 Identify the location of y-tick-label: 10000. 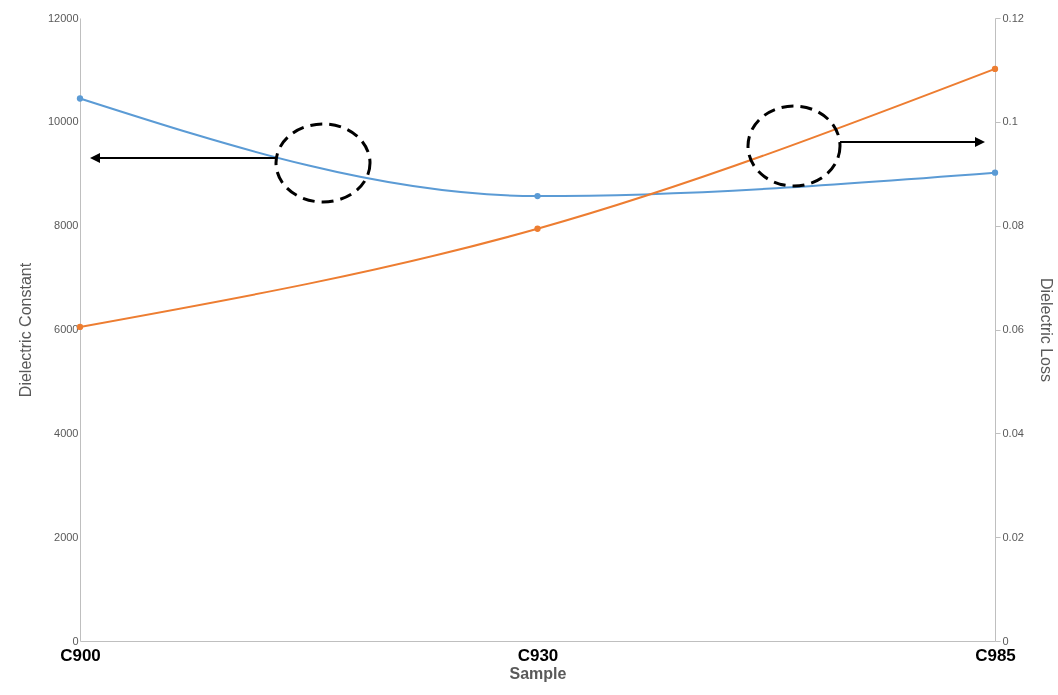
(63, 121).